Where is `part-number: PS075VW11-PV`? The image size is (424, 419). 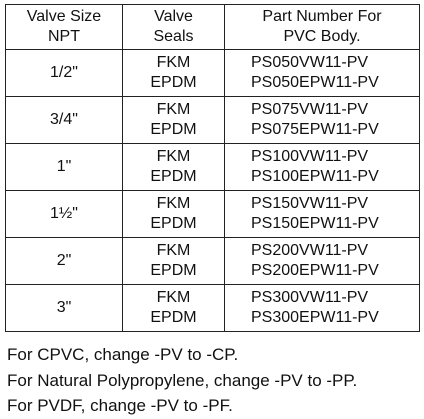
part-number: PS075VW11-PV is located at coordinates (310, 109).